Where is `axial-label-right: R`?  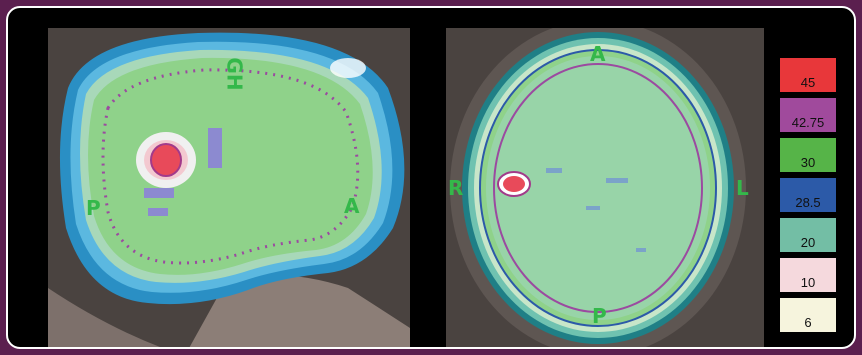
axial-label-right: R is located at coordinates (456, 188).